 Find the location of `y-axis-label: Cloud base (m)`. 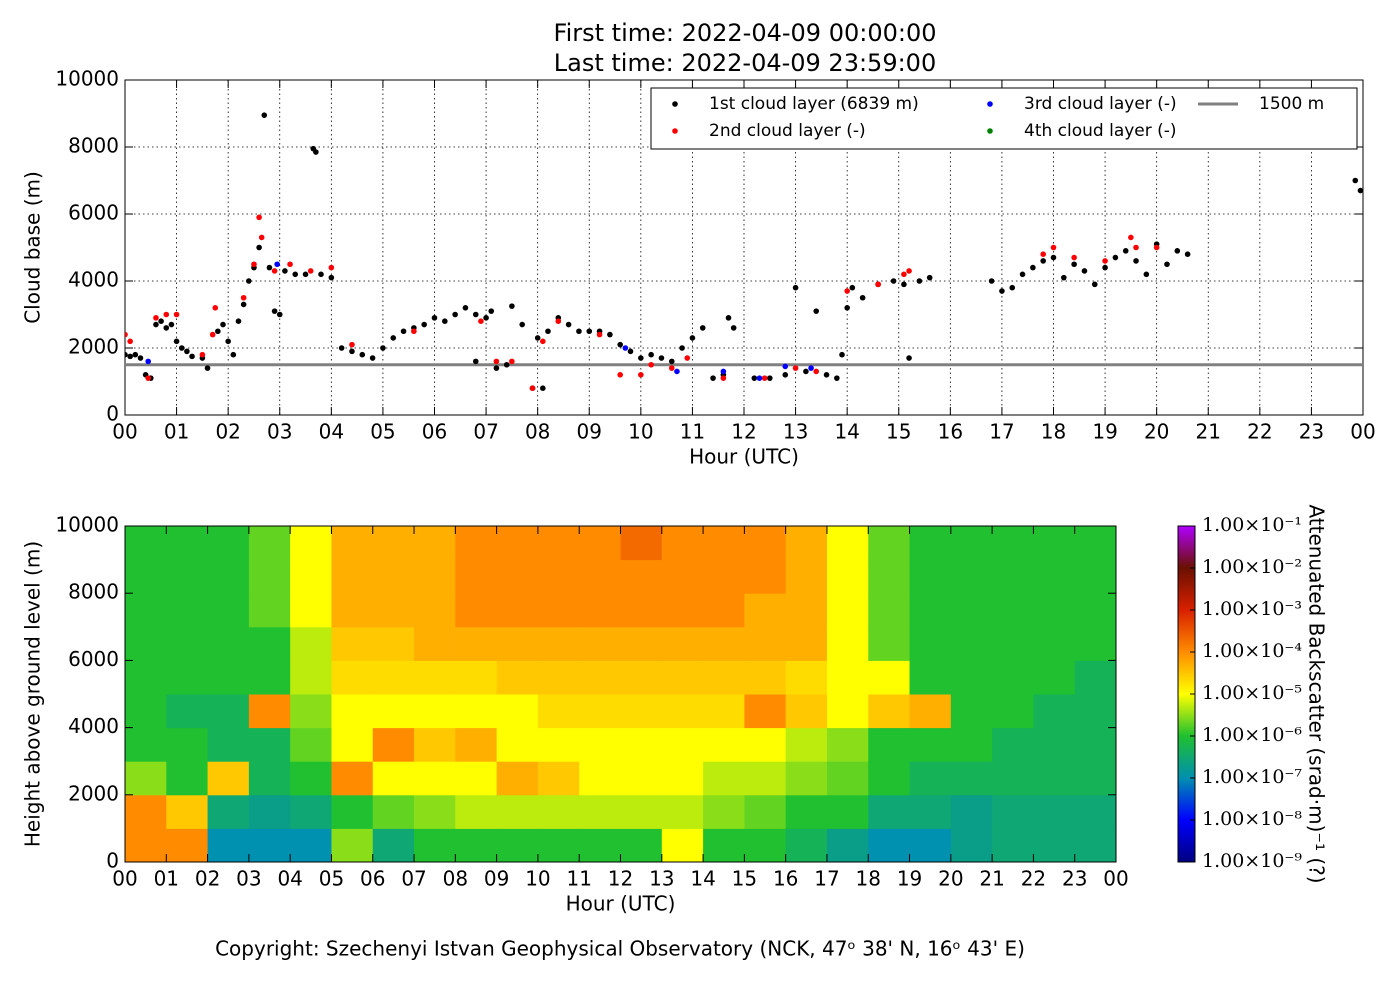

y-axis-label: Cloud base (m) is located at coordinates (33, 247).